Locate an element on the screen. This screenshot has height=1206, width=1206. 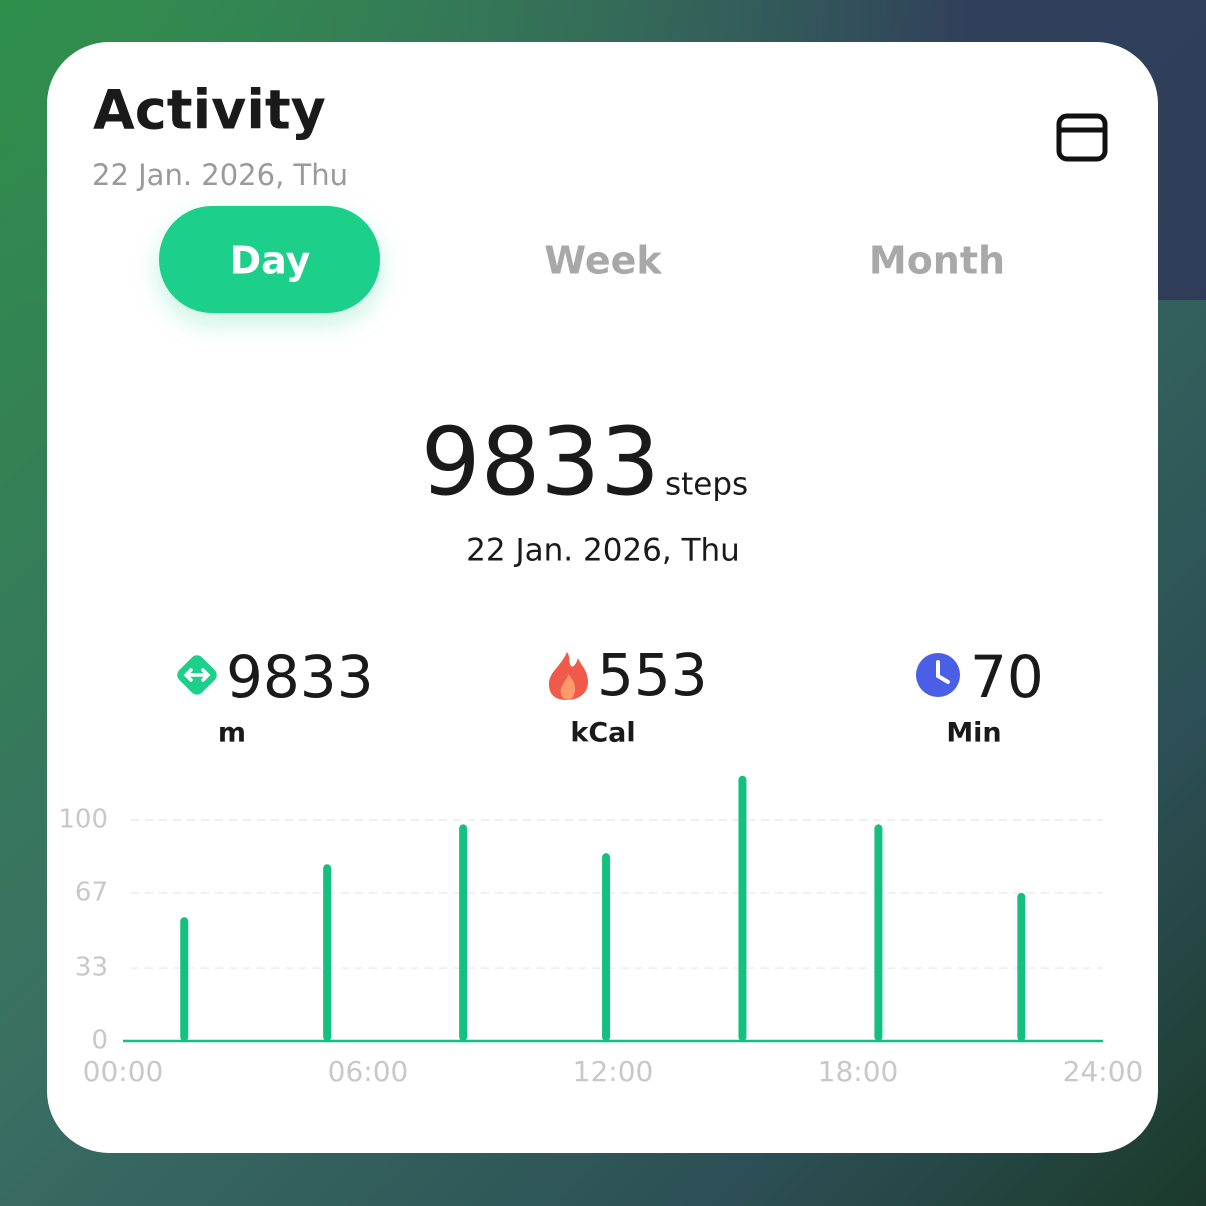
distance-icon is located at coordinates (197, 675).